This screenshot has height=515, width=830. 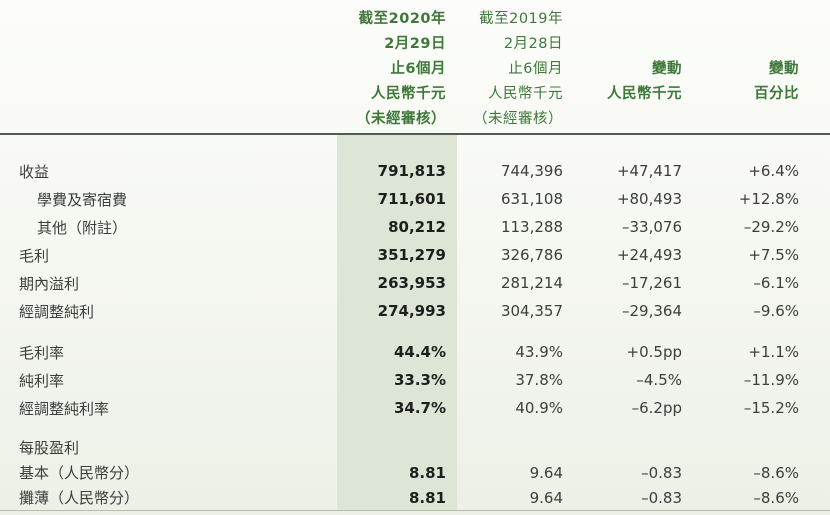 I want to click on value-2020: 791,813, so click(x=411, y=171).